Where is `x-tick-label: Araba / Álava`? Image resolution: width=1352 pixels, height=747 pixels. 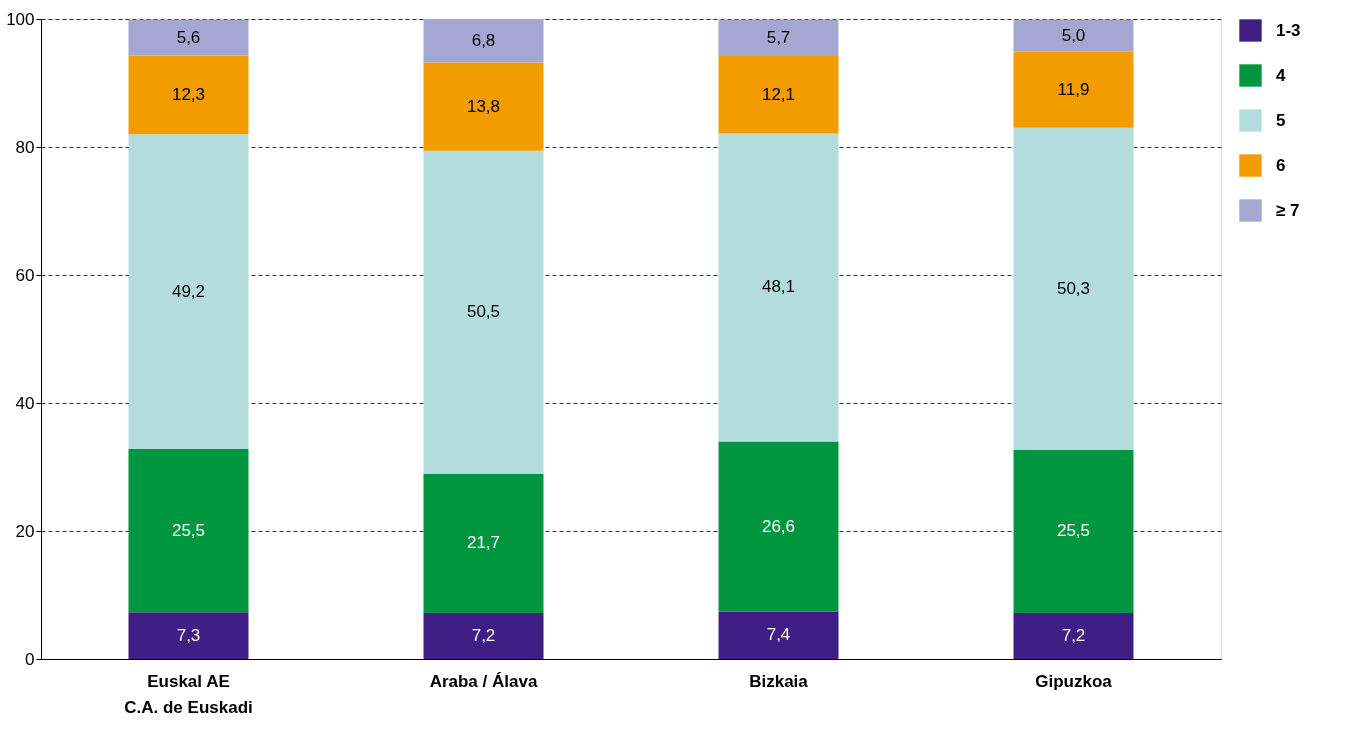
x-tick-label: Araba / Álava is located at coordinates (483, 681).